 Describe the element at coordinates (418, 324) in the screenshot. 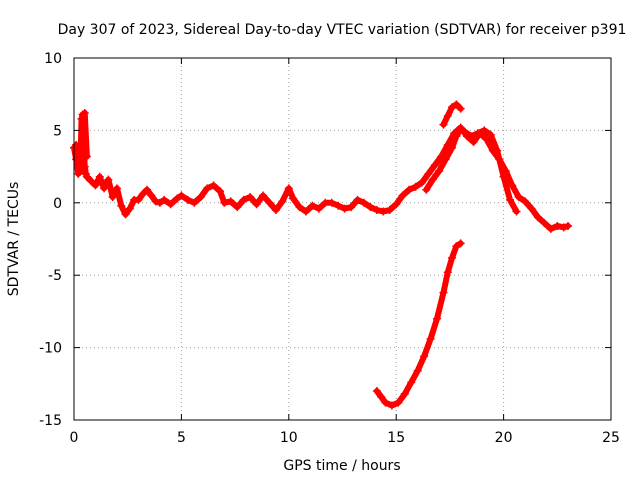

I see `series-lower-track` at that location.